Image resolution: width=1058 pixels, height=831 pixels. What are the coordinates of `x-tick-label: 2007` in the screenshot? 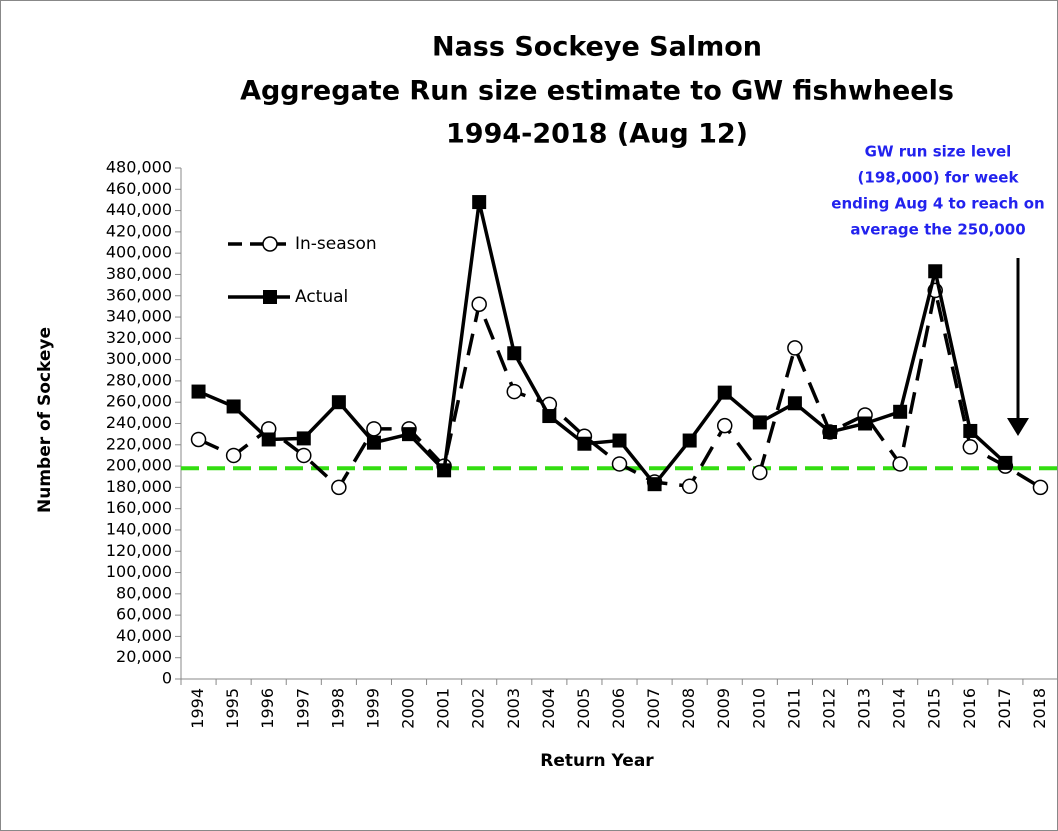 It's located at (653, 708).